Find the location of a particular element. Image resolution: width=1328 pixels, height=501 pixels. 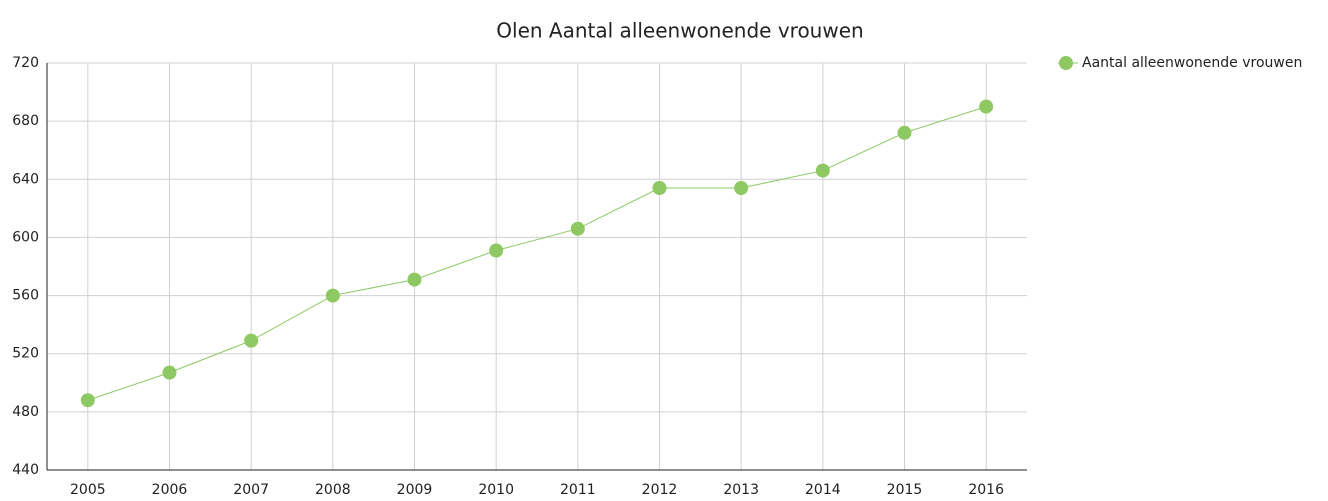

x-tick-label: 2014 is located at coordinates (823, 490).